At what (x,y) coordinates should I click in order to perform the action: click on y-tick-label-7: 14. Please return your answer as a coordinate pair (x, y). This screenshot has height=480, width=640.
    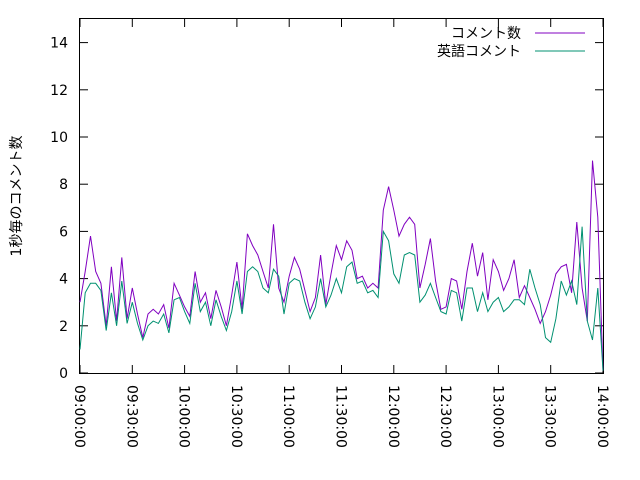
    Looking at the image, I should click on (59, 44).